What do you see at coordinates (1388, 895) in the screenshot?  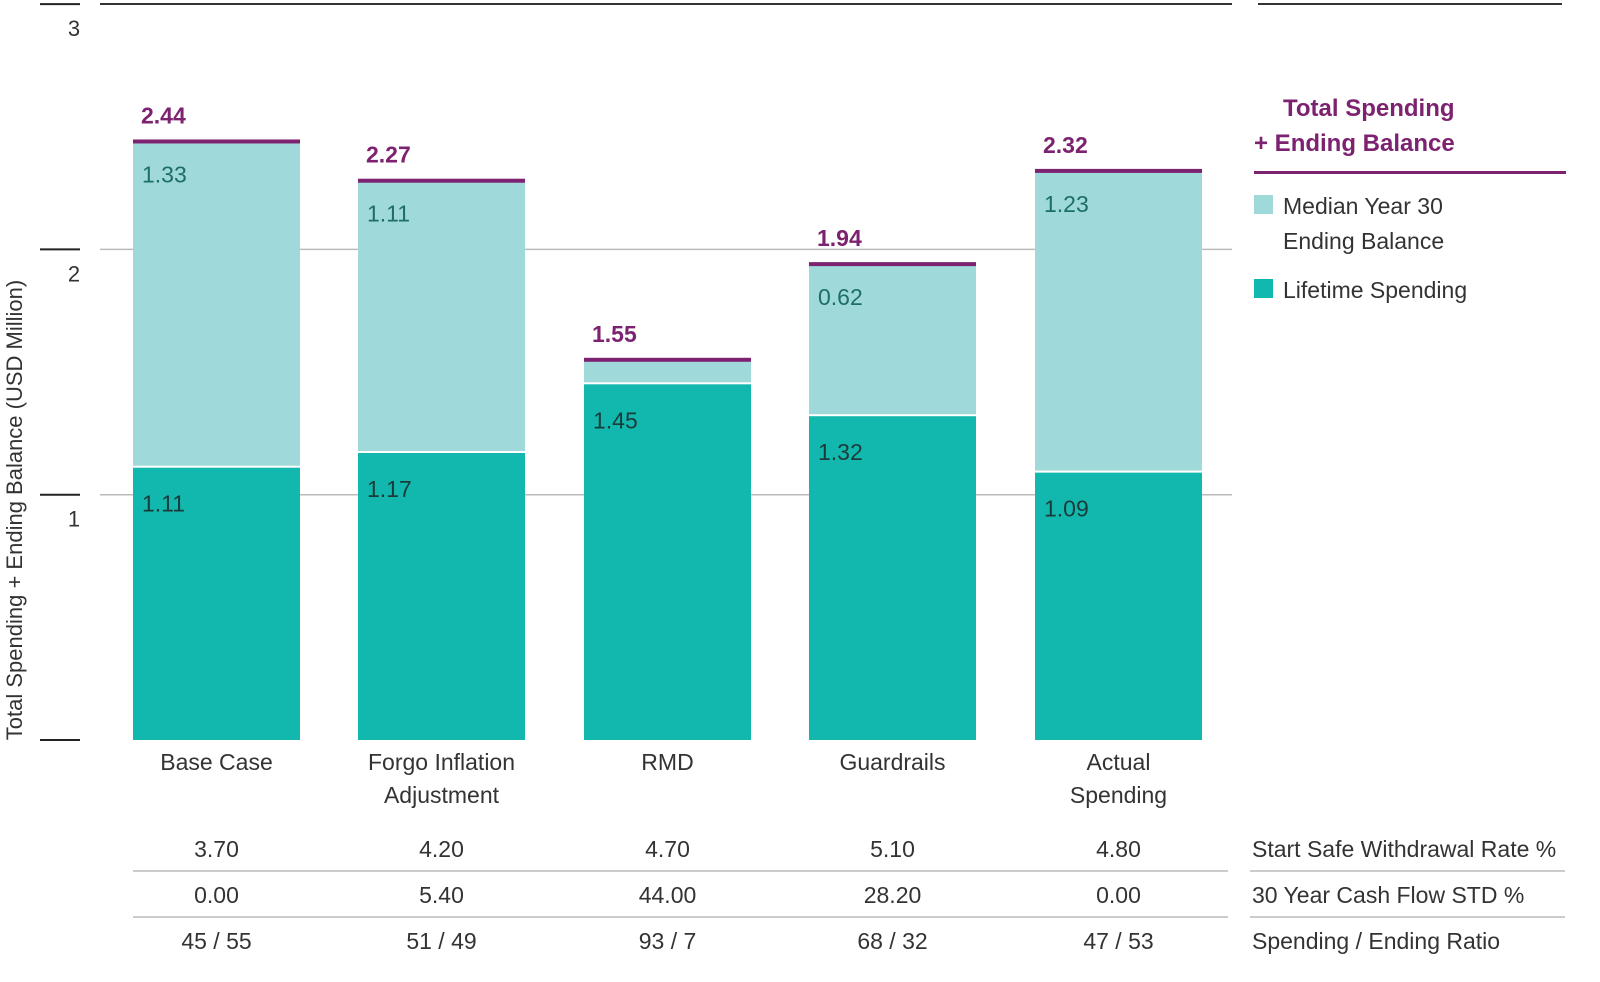 I see `table-row-label: 30 Year Cash Flow STD %` at bounding box center [1388, 895].